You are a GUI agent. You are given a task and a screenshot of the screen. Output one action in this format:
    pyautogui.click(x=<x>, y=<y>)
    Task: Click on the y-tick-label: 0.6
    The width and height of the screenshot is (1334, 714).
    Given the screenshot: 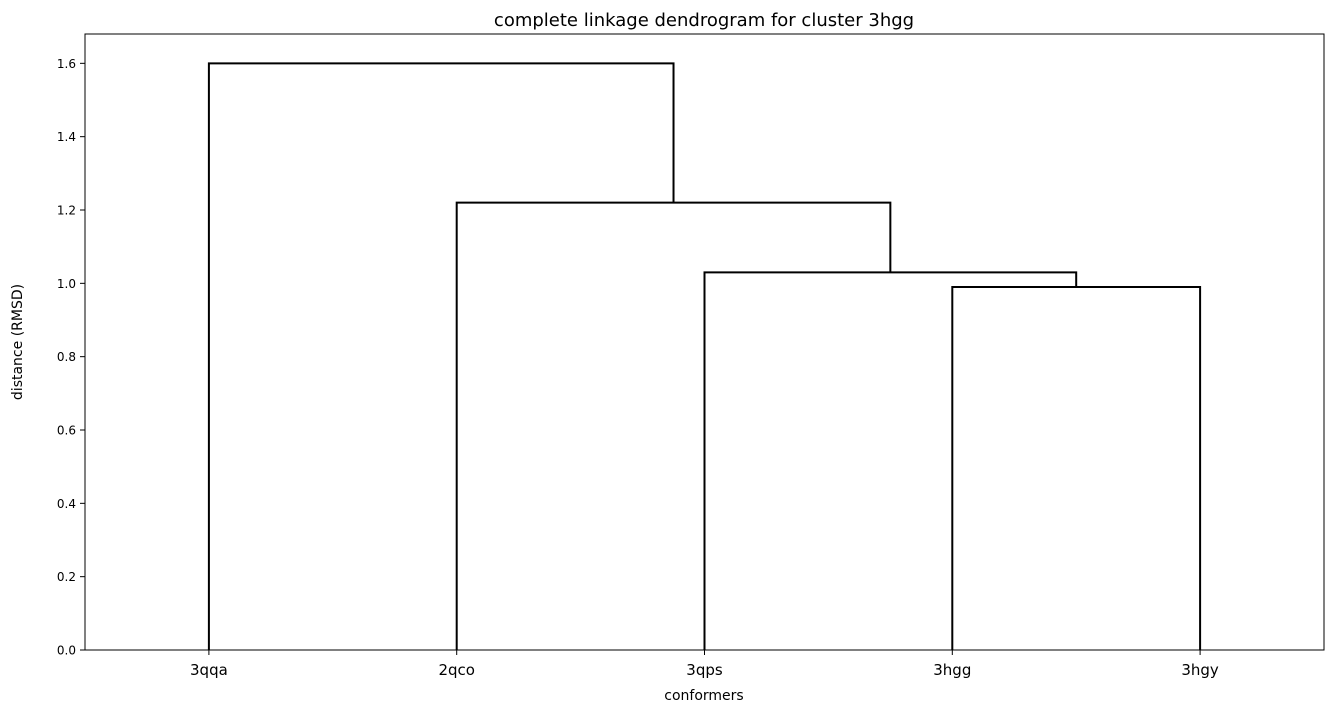 What is the action you would take?
    pyautogui.click(x=66, y=431)
    